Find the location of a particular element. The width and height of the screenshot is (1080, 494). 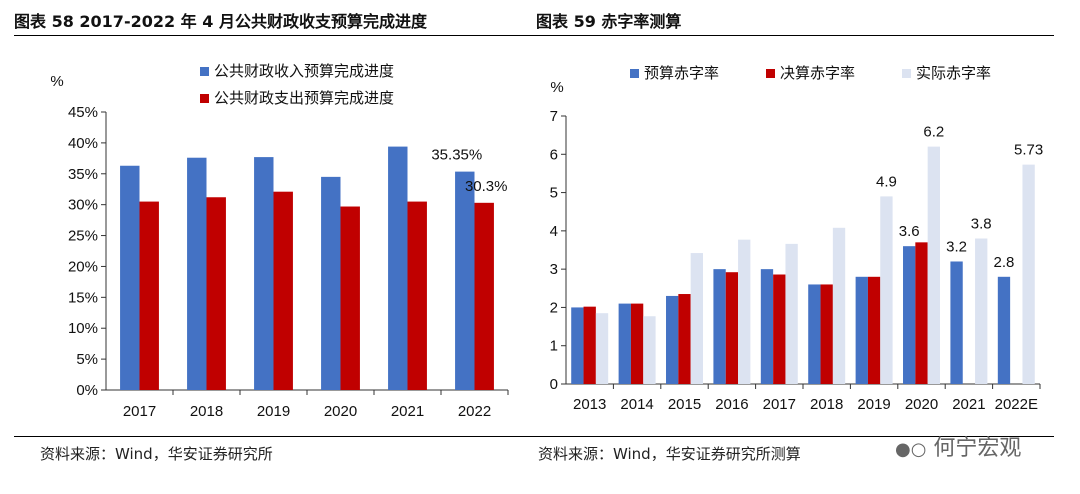

x-category-label: 2022 is located at coordinates (474, 411).